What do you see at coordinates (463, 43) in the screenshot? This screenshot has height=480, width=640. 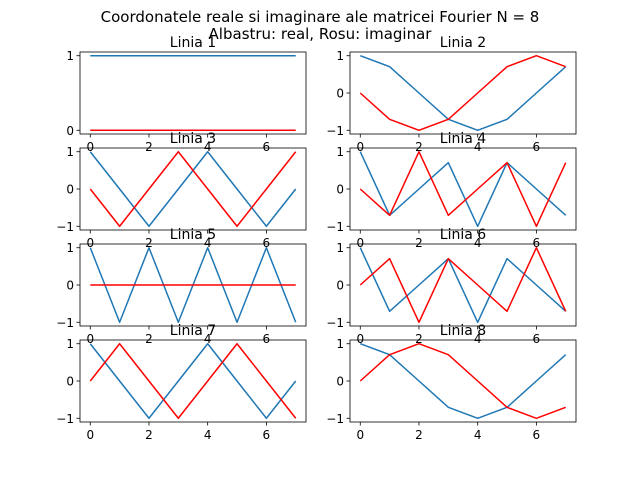 I see `subplot-title: Linia 2` at bounding box center [463, 43].